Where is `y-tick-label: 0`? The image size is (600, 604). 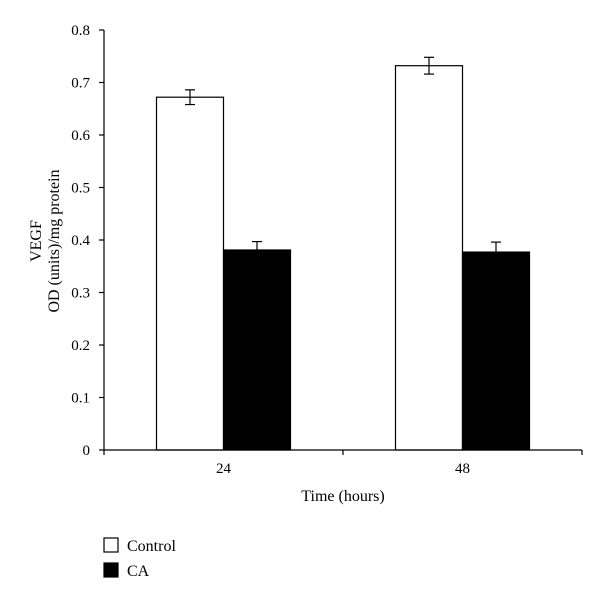
y-tick-label: 0 is located at coordinates (87, 451).